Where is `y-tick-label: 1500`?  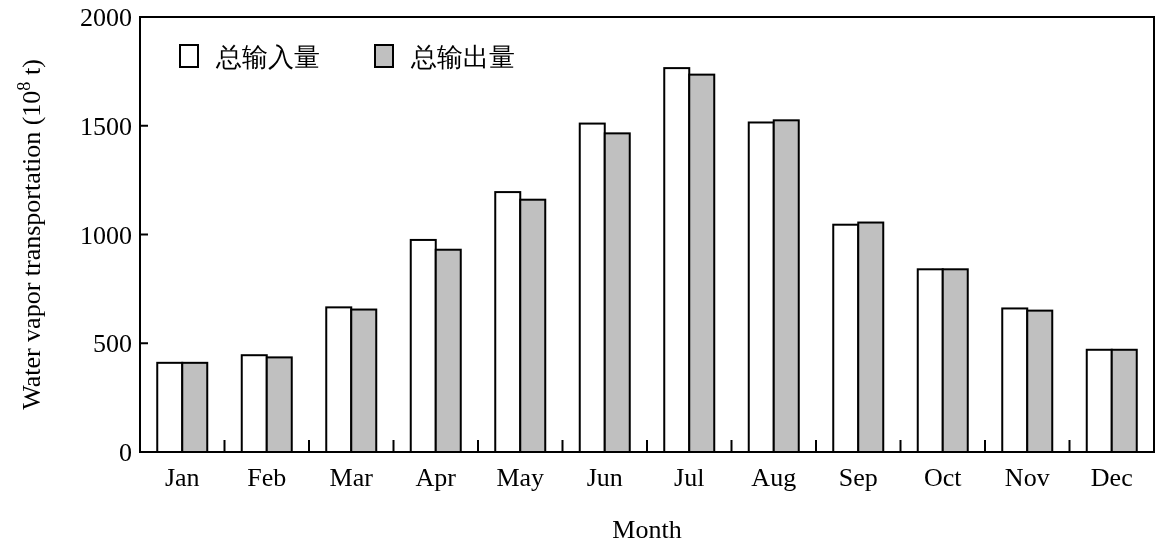 y-tick-label: 1500 is located at coordinates (106, 126).